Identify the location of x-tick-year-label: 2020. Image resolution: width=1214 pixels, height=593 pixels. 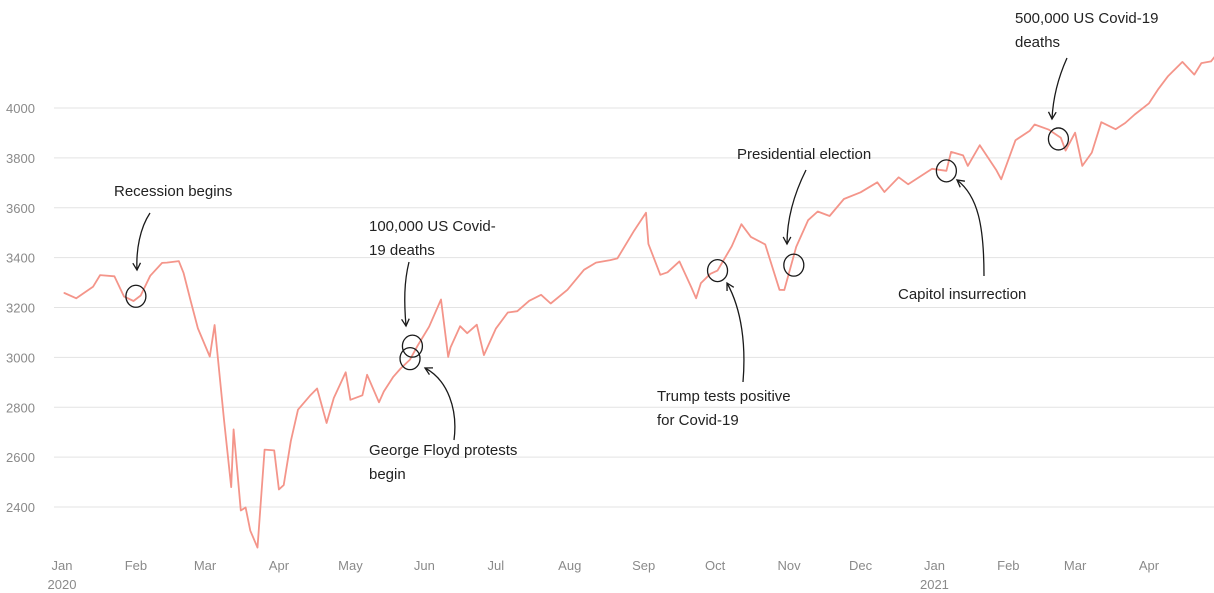
(62, 584).